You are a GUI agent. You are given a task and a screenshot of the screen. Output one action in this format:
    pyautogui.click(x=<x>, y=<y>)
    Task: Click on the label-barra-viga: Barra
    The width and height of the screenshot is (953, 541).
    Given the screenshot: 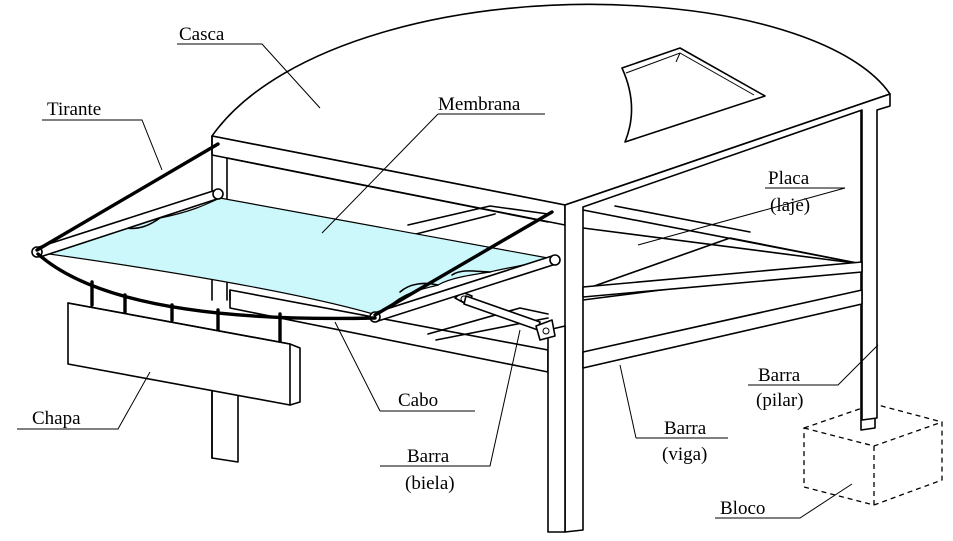 What is the action you would take?
    pyautogui.click(x=685, y=428)
    